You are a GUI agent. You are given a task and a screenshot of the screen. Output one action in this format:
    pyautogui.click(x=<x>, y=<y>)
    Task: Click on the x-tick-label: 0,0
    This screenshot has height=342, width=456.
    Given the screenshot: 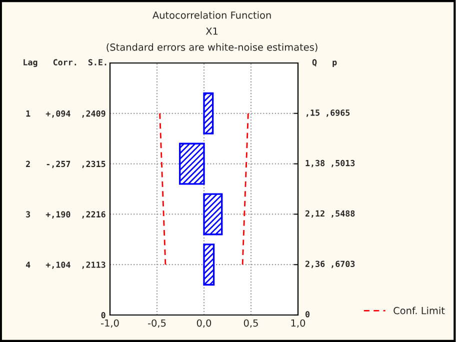 What is the action you would take?
    pyautogui.click(x=204, y=323)
    